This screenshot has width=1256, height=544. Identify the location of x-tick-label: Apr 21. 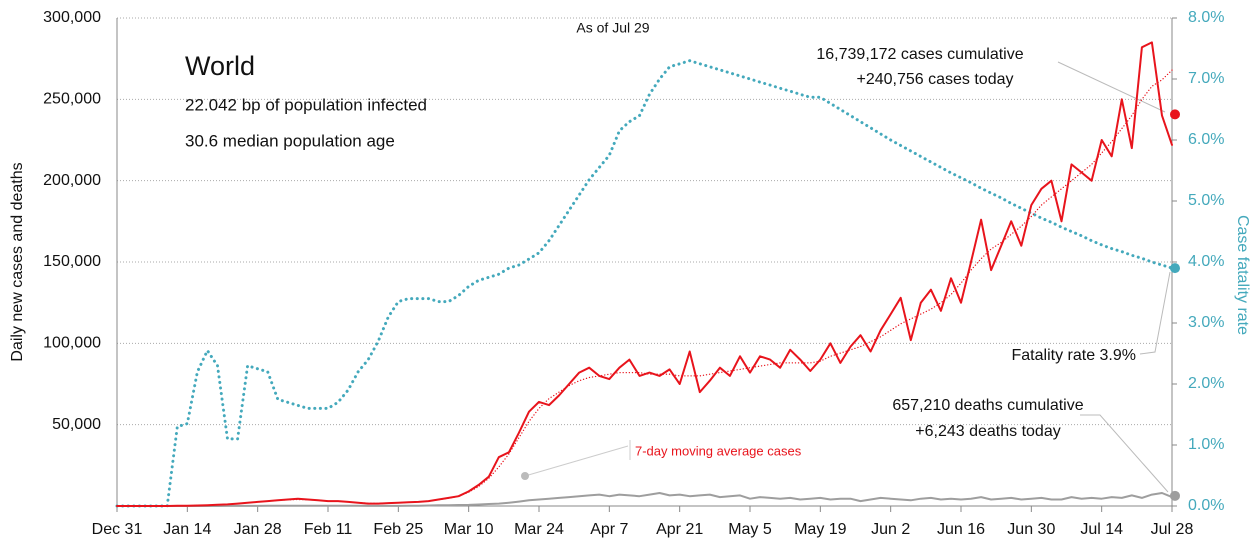
(679, 529).